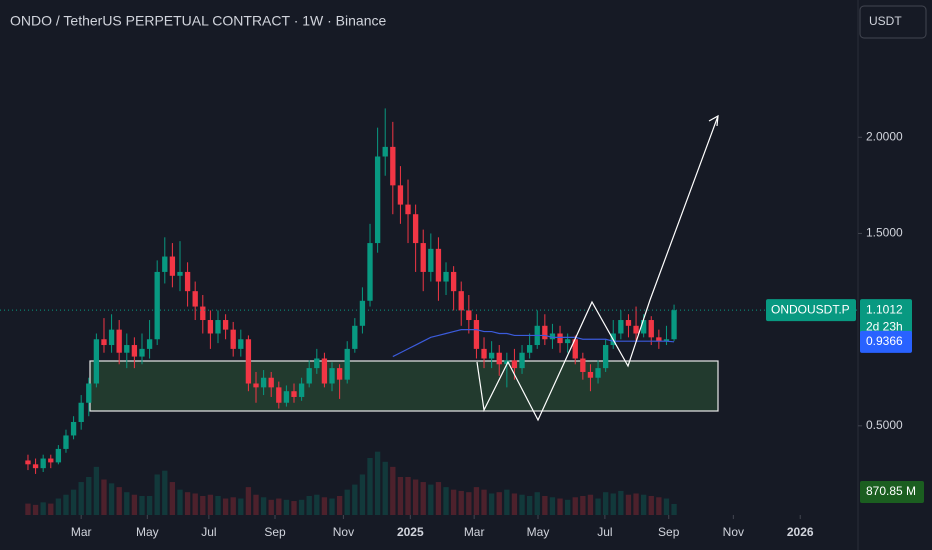 This screenshot has height=550, width=932. I want to click on currency-button-box, so click(893, 22).